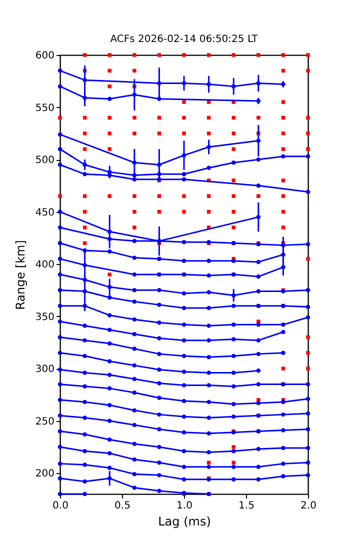  I want to click on y-tick-label: 500, so click(44, 160).